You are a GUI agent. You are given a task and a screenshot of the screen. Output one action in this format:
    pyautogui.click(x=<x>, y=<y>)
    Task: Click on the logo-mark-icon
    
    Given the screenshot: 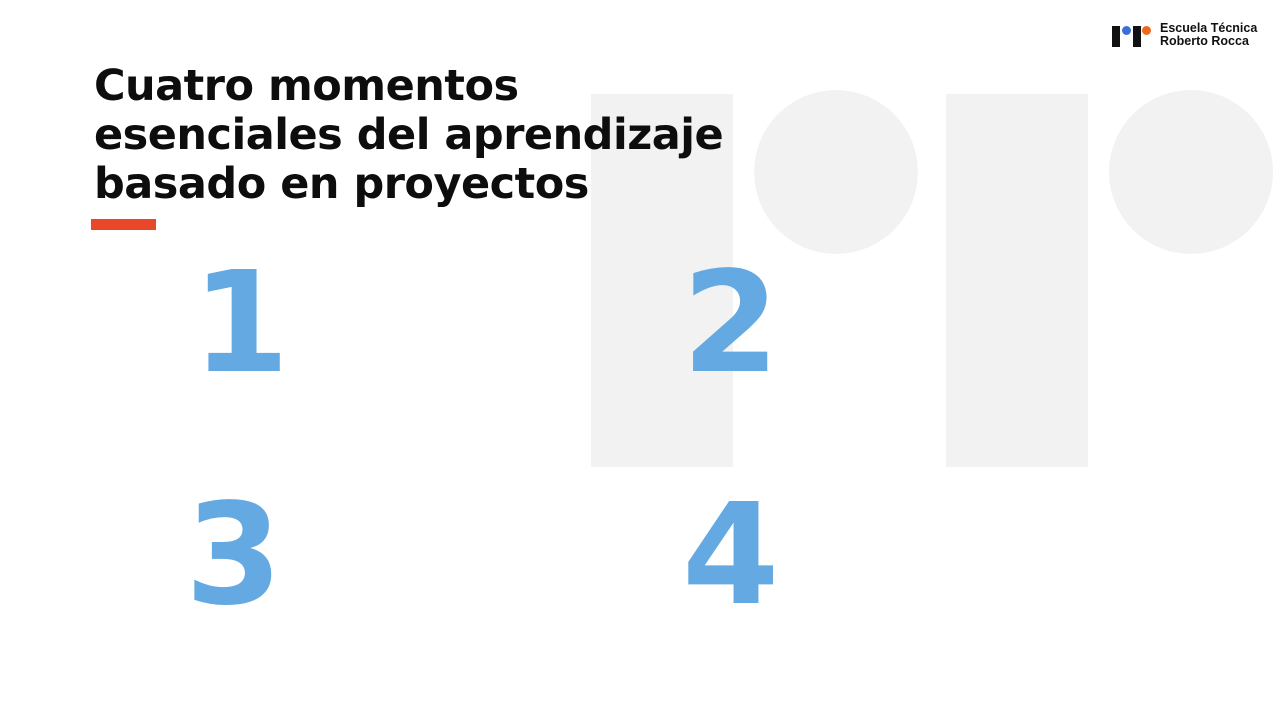 What is the action you would take?
    pyautogui.click(x=1132, y=35)
    